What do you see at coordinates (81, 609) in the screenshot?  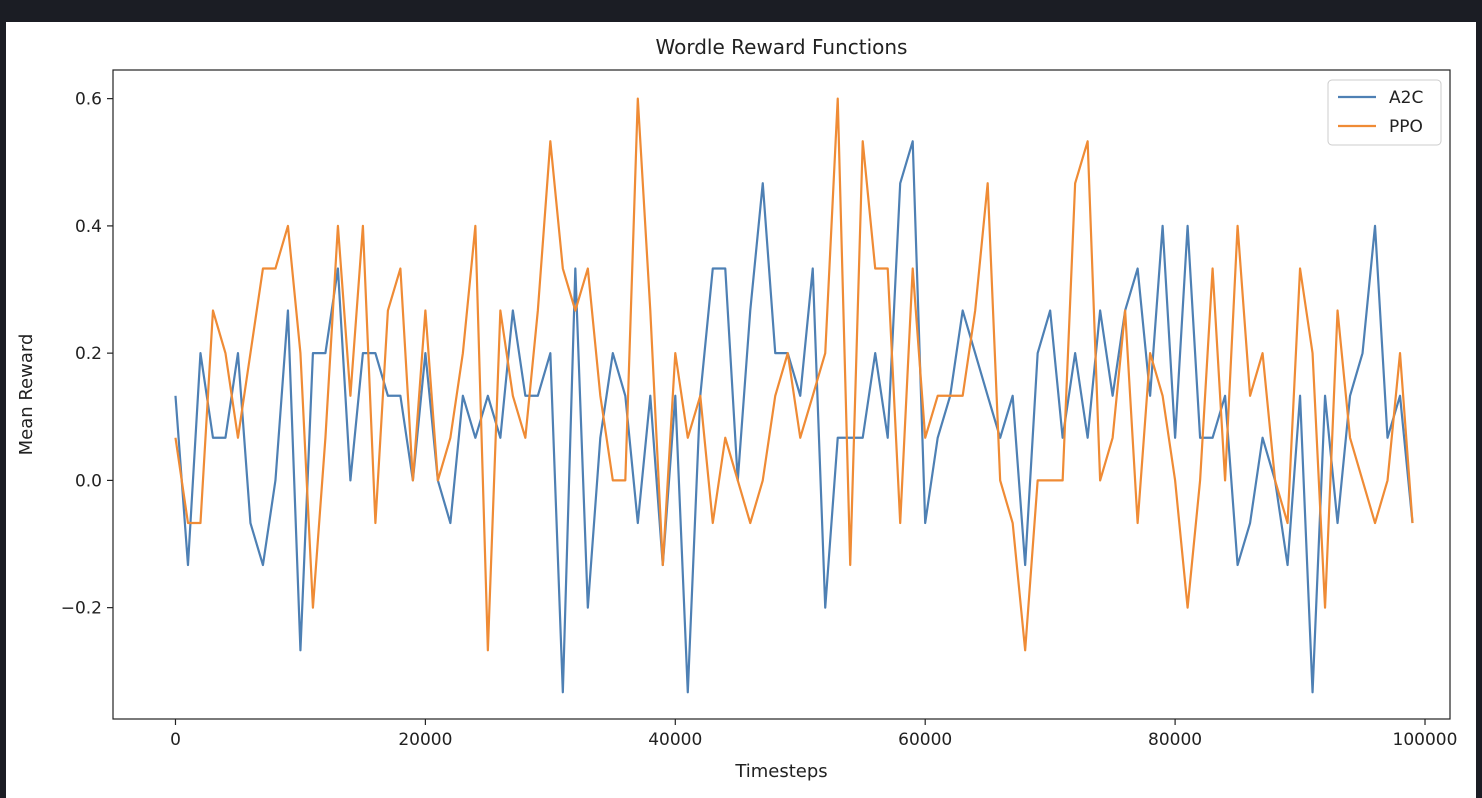 I see `y-tick-label: −0.2` at bounding box center [81, 609].